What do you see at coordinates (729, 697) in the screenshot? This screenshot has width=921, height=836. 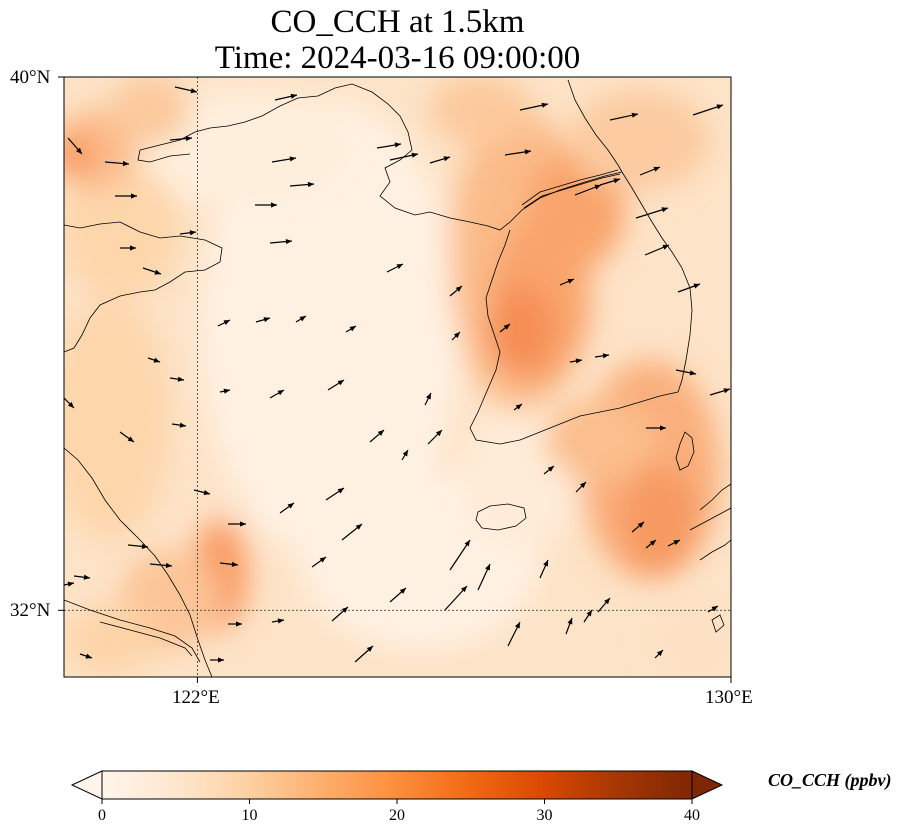 I see `lon-tick-label-130e: 130°E` at bounding box center [729, 697].